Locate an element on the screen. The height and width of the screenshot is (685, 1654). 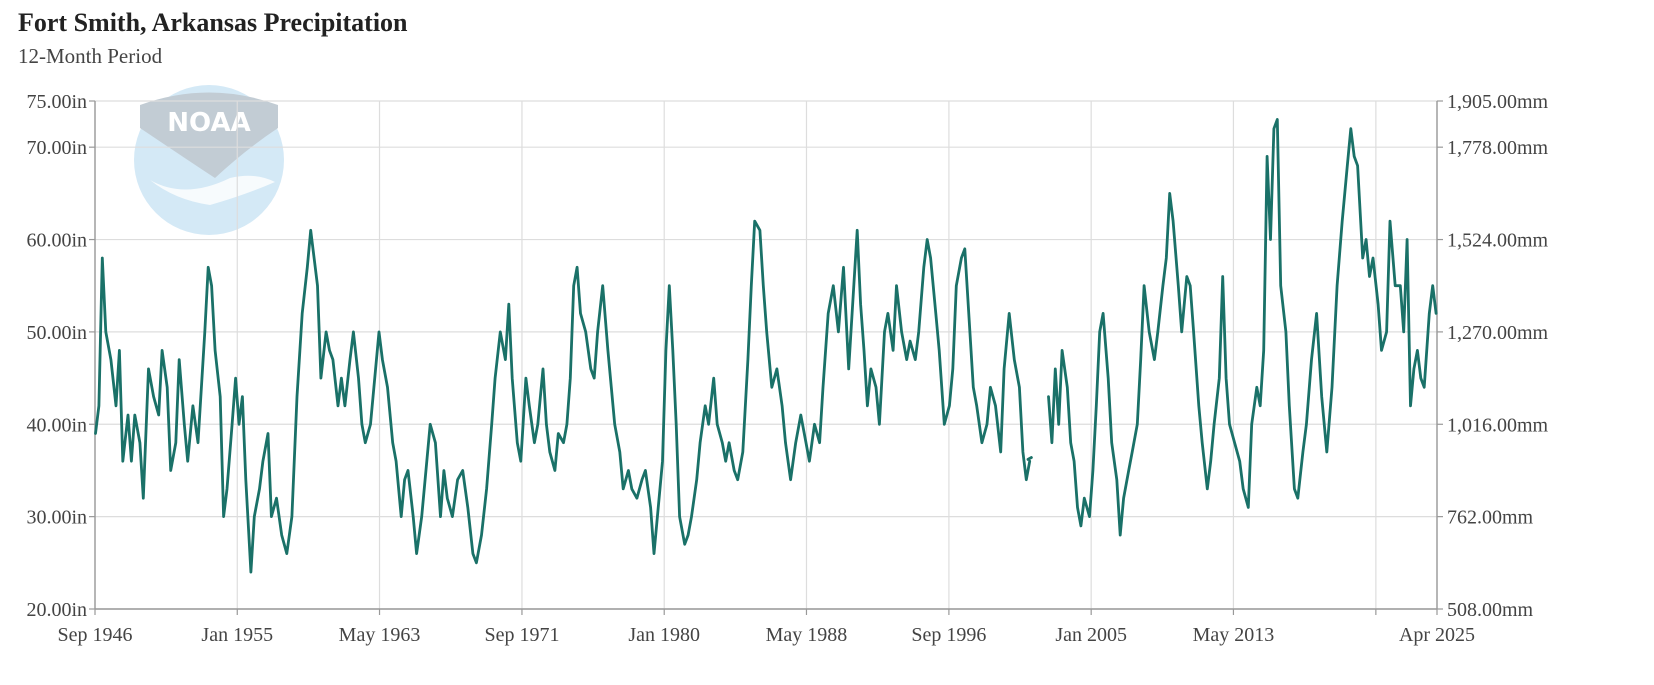
y-left-tick-label: 60.00in is located at coordinates (56, 241).